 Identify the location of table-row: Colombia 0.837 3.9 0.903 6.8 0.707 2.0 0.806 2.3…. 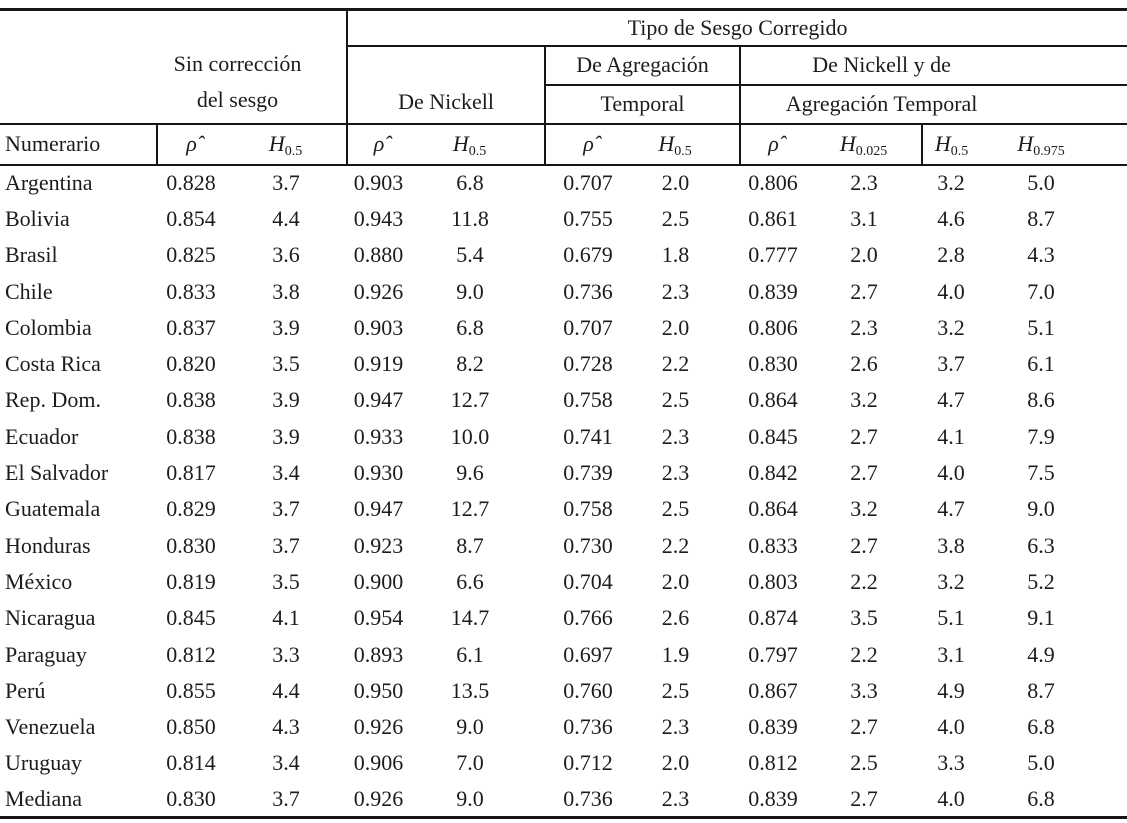
(563, 328).